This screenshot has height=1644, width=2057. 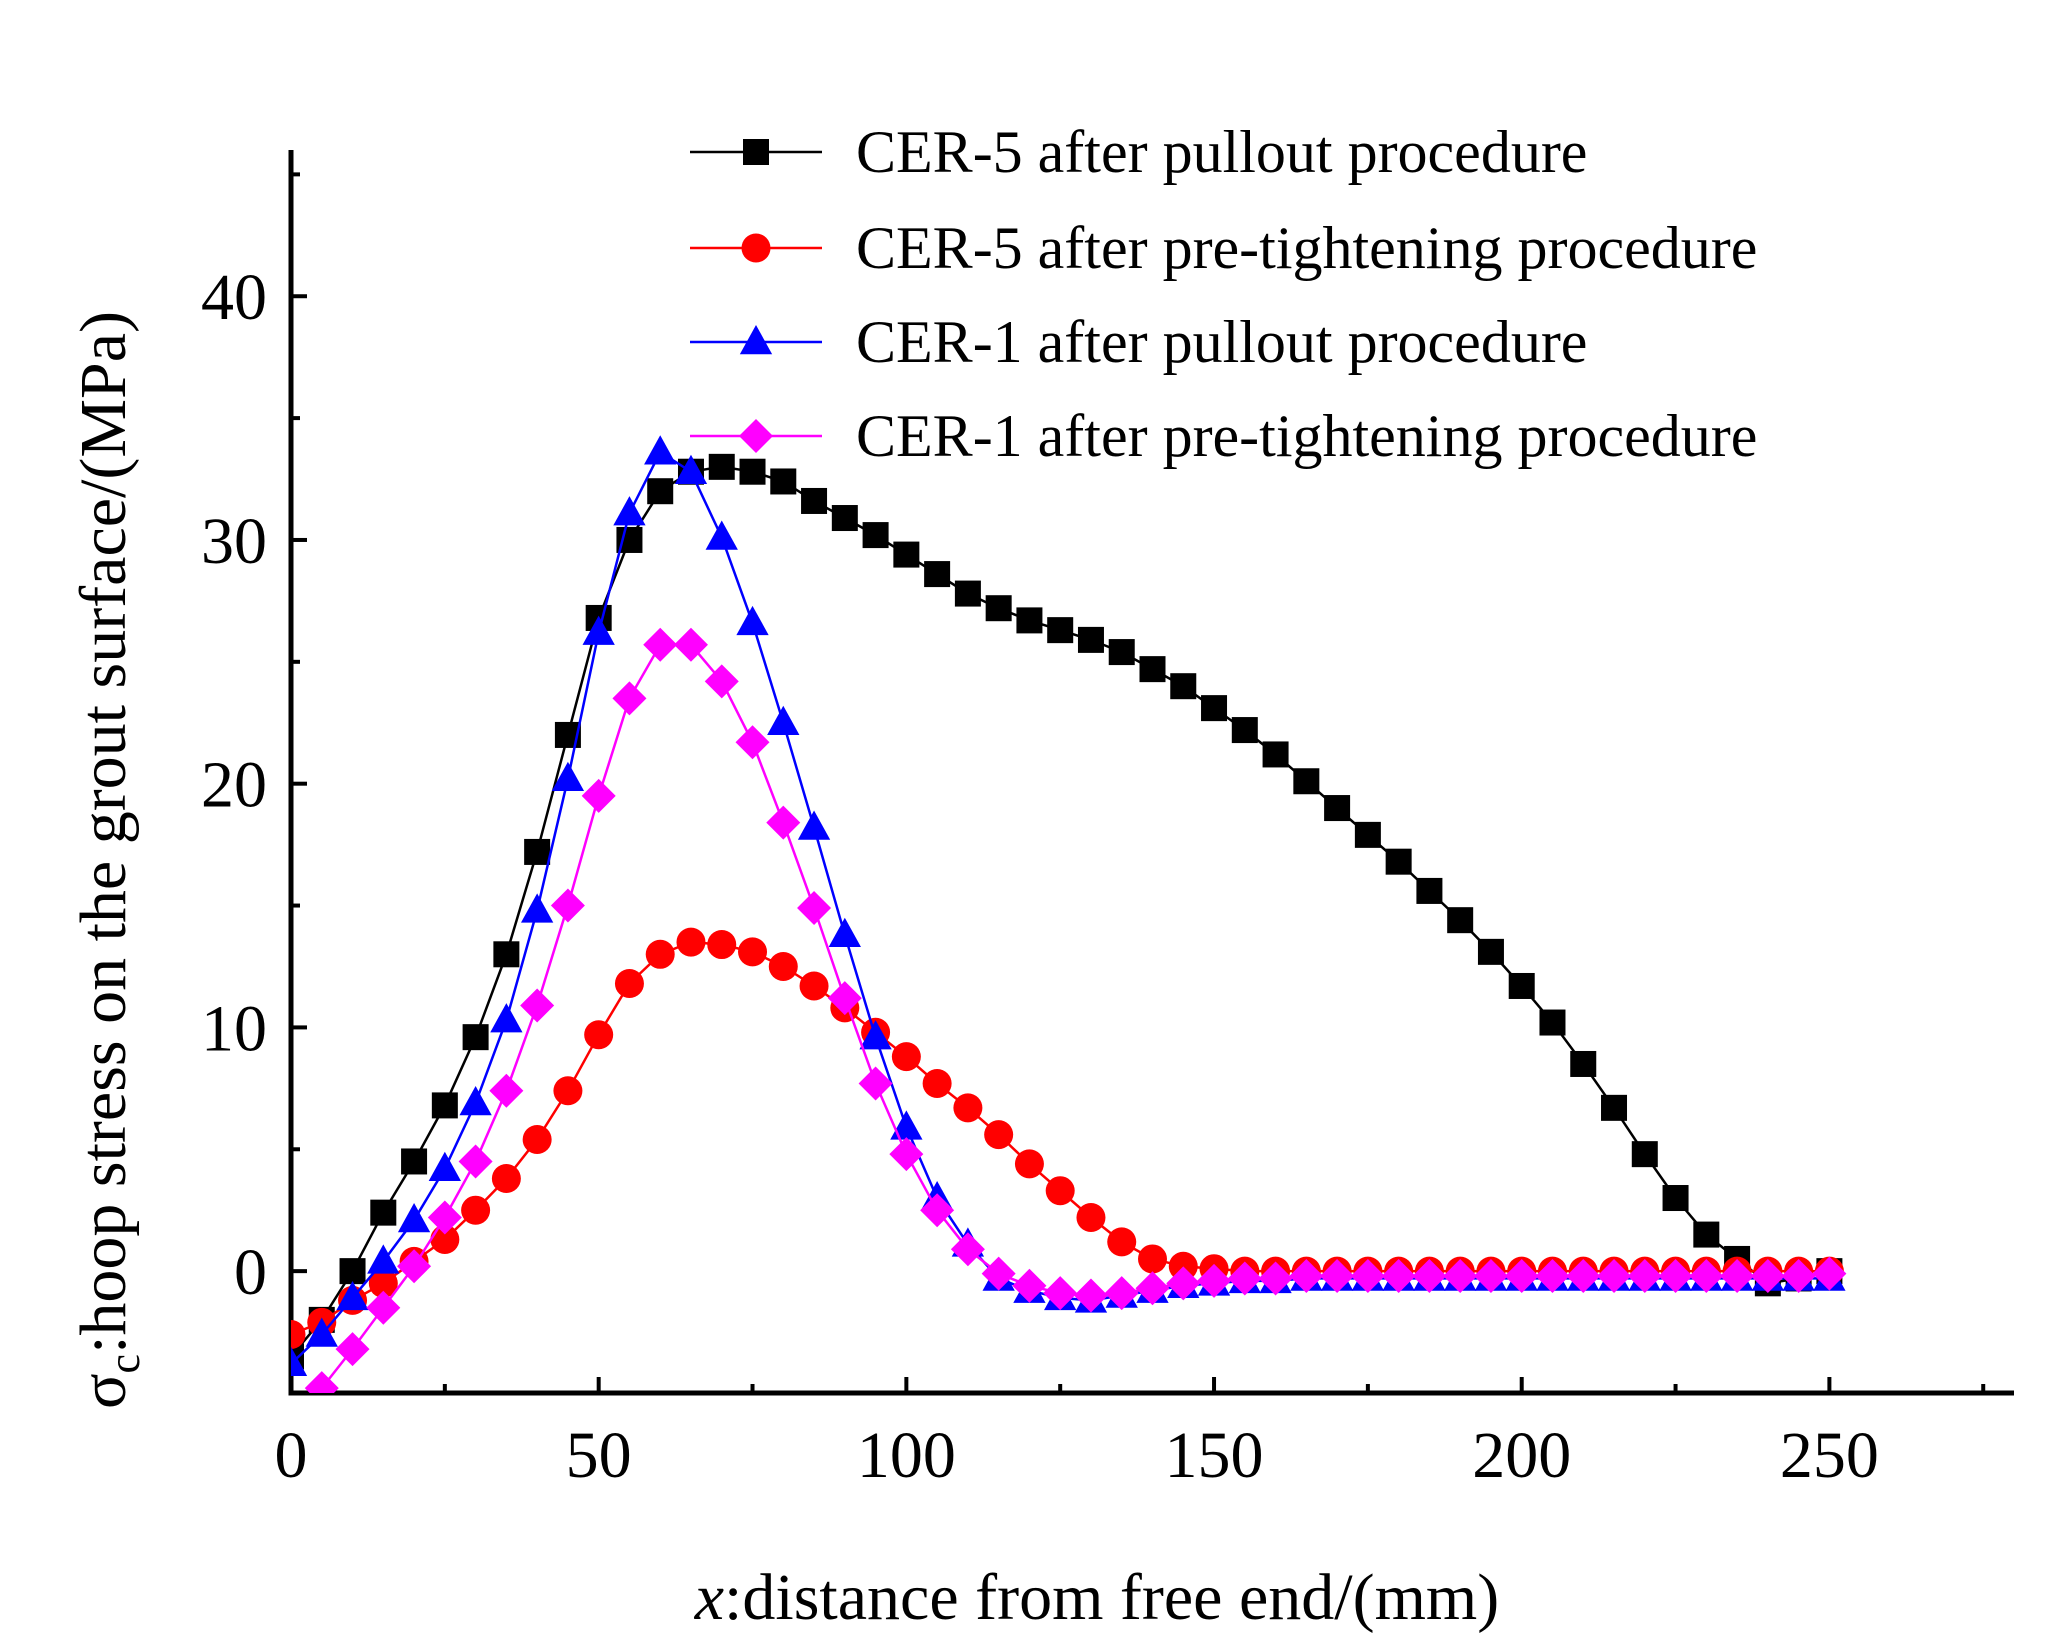 I want to click on x-tick-label: 150, so click(x=1214, y=1455).